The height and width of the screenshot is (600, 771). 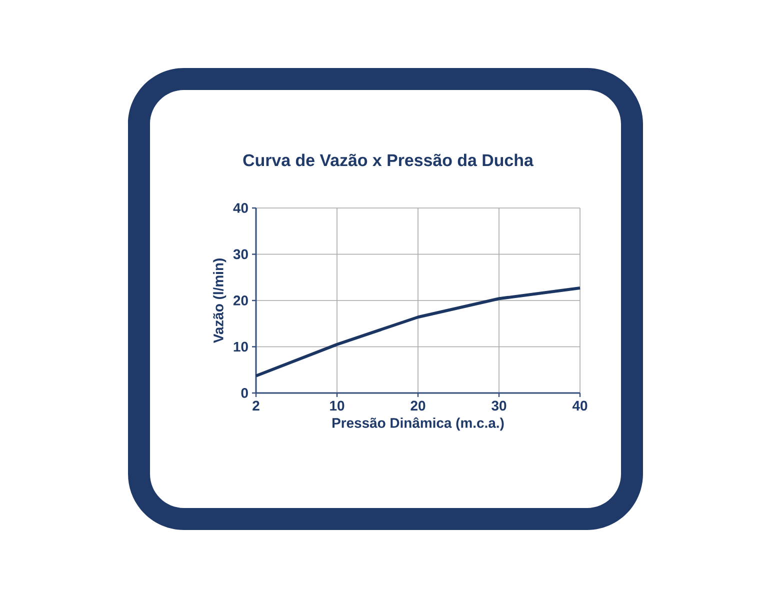 I want to click on x-tick-label: 40, so click(x=580, y=405).